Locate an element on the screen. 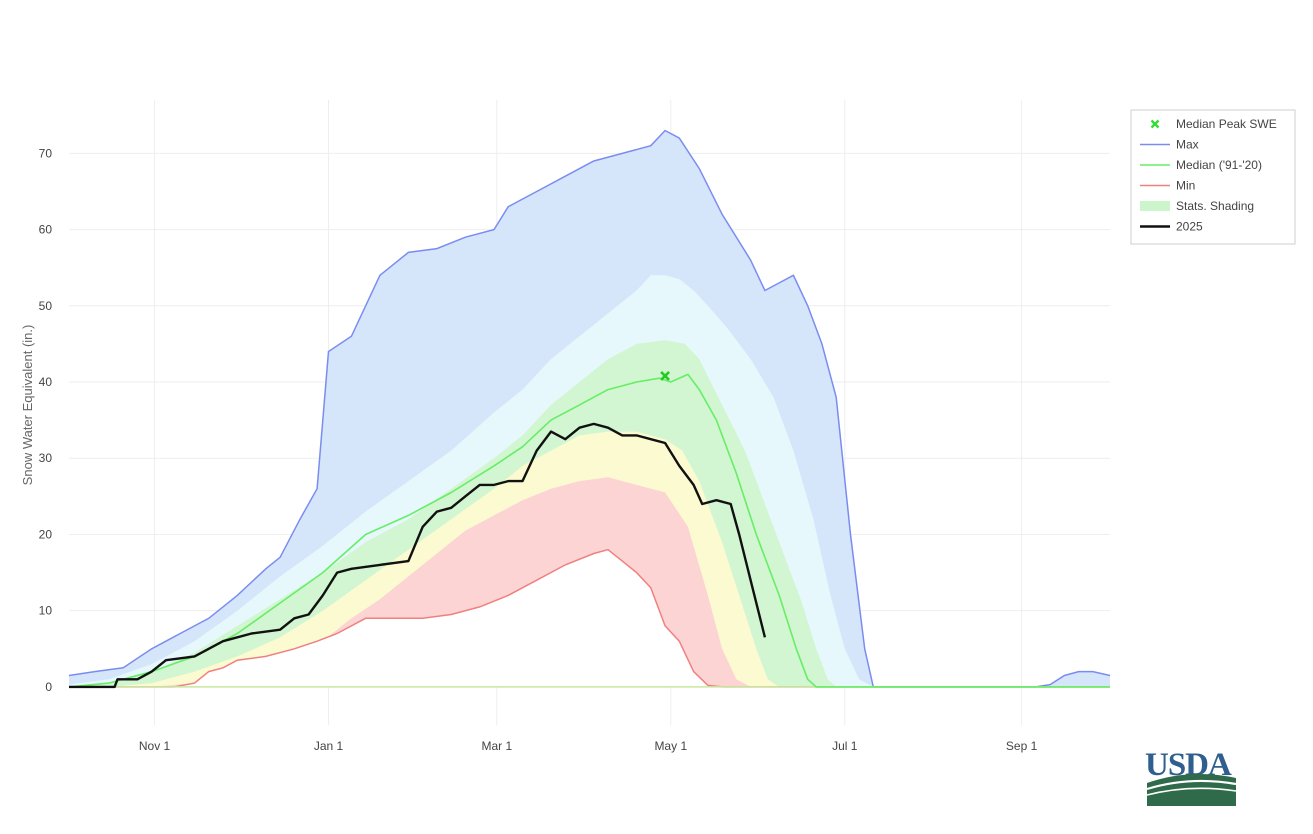 The image size is (1313, 834). legend-item: 2025 is located at coordinates (1171, 227).